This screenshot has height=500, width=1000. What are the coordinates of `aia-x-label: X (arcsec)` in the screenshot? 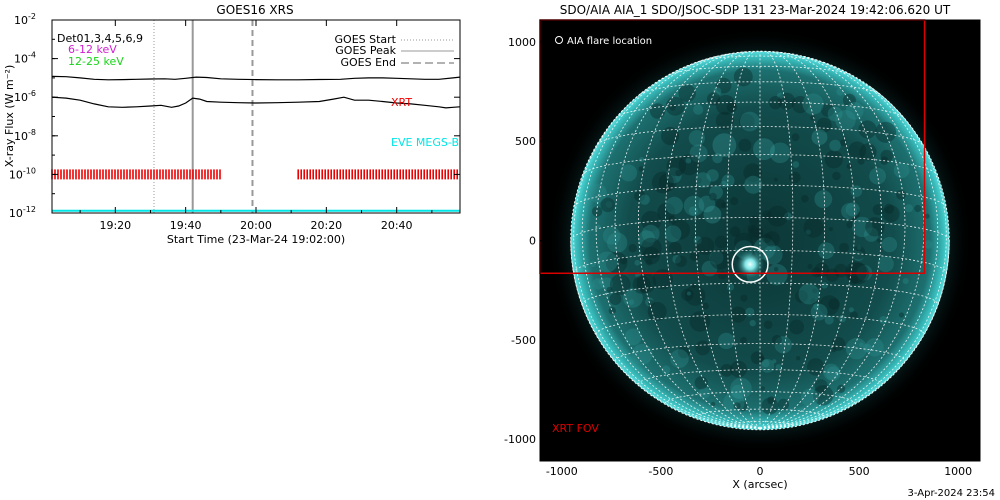 It's located at (759, 484).